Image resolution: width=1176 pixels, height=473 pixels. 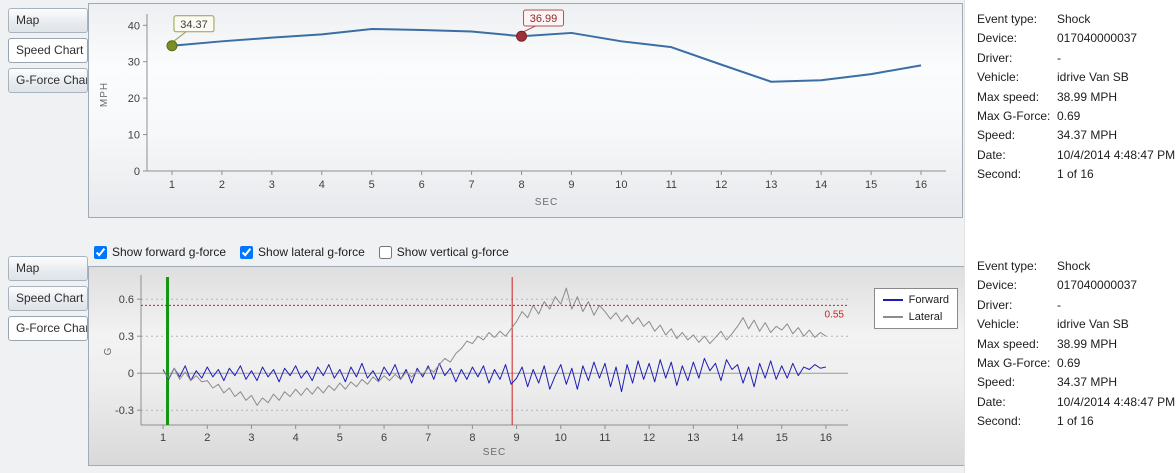 What do you see at coordinates (452, 252) in the screenshot?
I see `checkbox-label: Show vertical g-force` at bounding box center [452, 252].